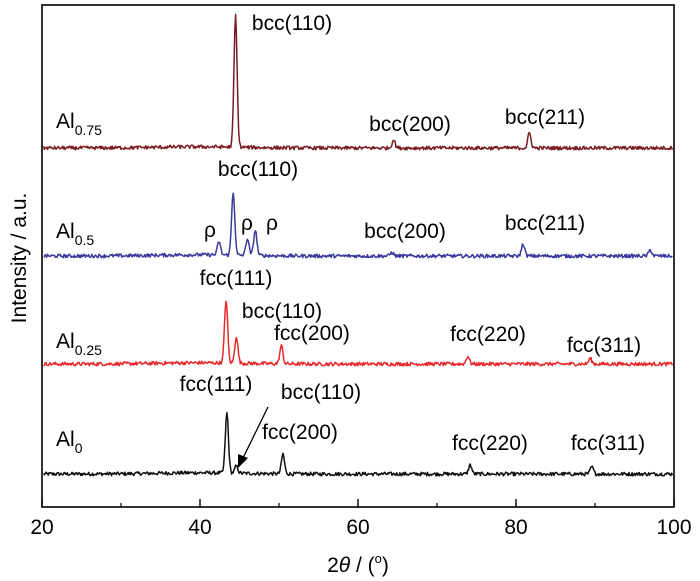  Describe the element at coordinates (199, 527) in the screenshot. I see `x-tick-label: 40` at that location.